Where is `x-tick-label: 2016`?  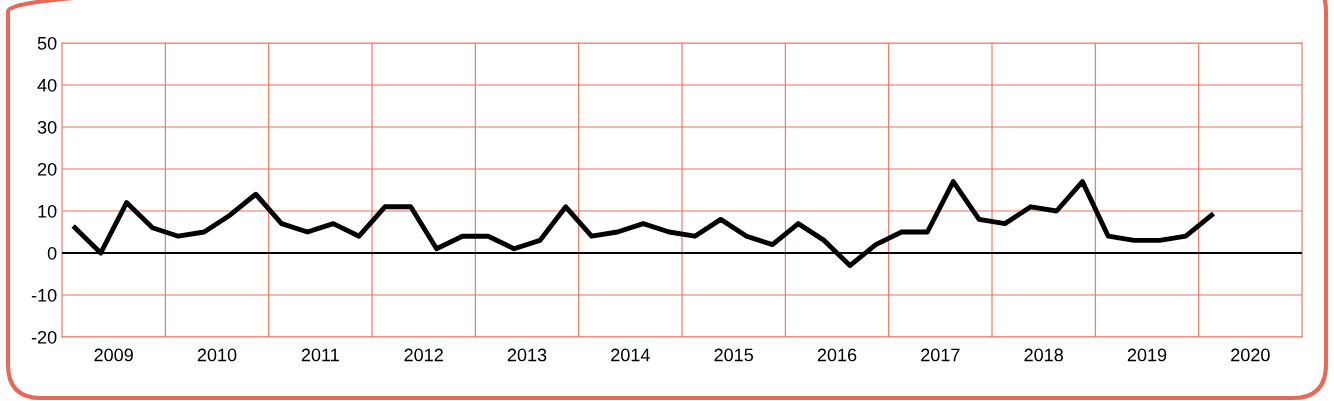 x-tick-label: 2016 is located at coordinates (837, 355).